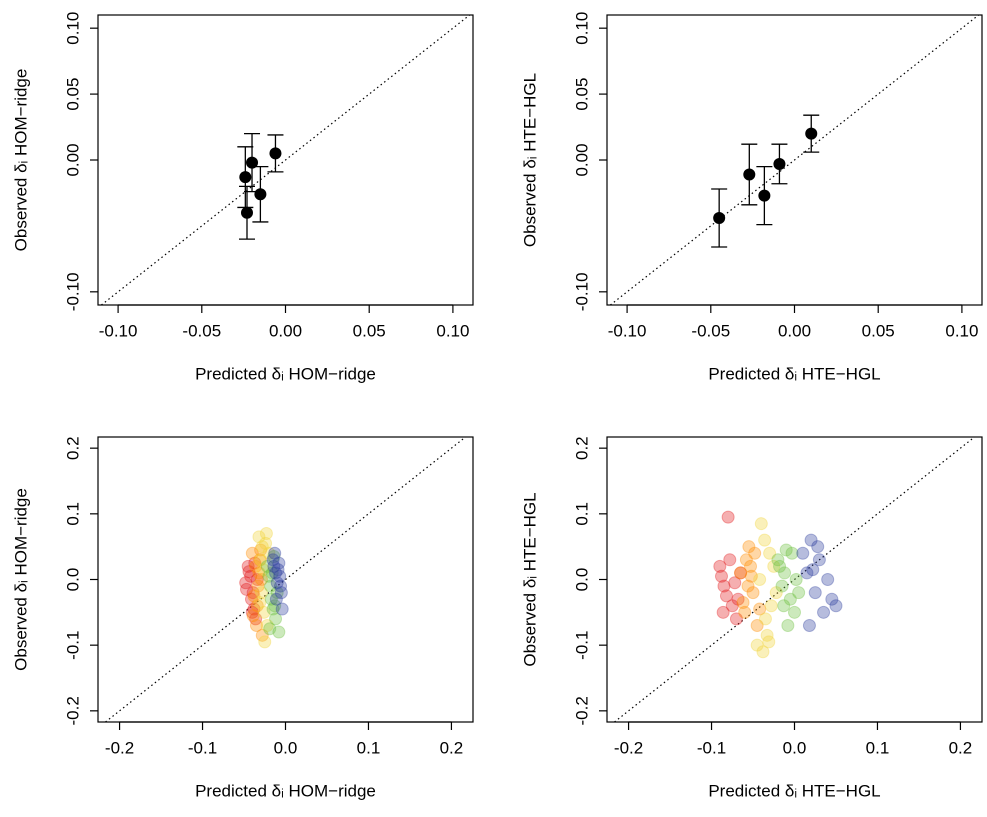  What do you see at coordinates (20, 160) in the screenshot?
I see `y-axis-label: Observed δᵢ HOM−ridge` at bounding box center [20, 160].